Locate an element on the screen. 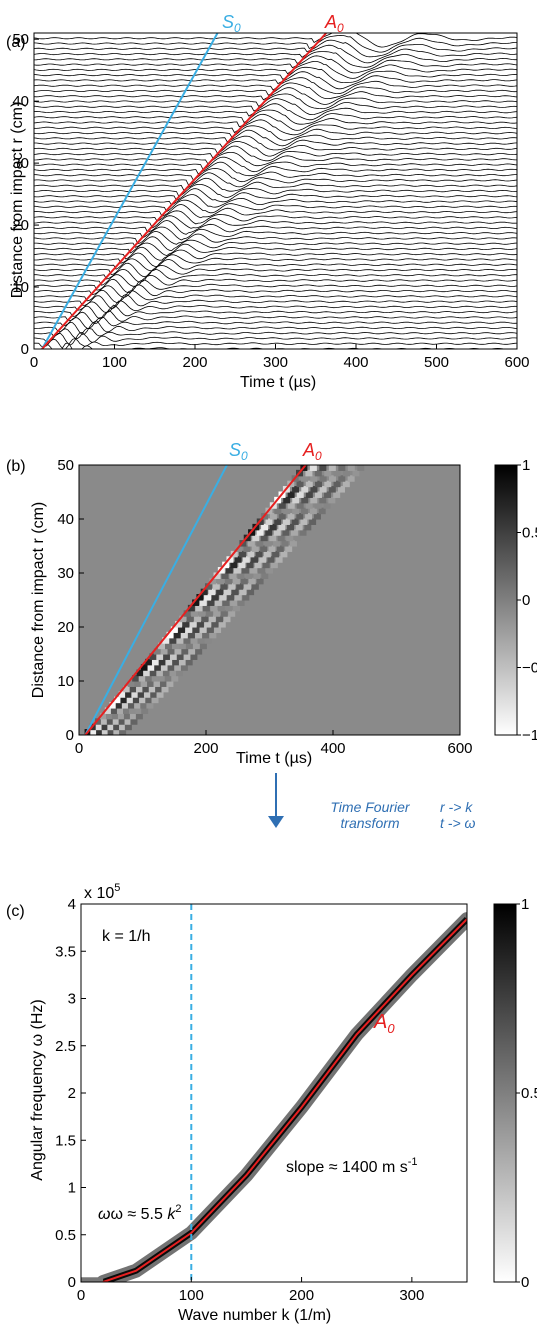 The image size is (537, 1326). panel-c-yticks: 0 0.5 1 1.5 2 2.5 3 3.5 4 is located at coordinates (70, 1093).